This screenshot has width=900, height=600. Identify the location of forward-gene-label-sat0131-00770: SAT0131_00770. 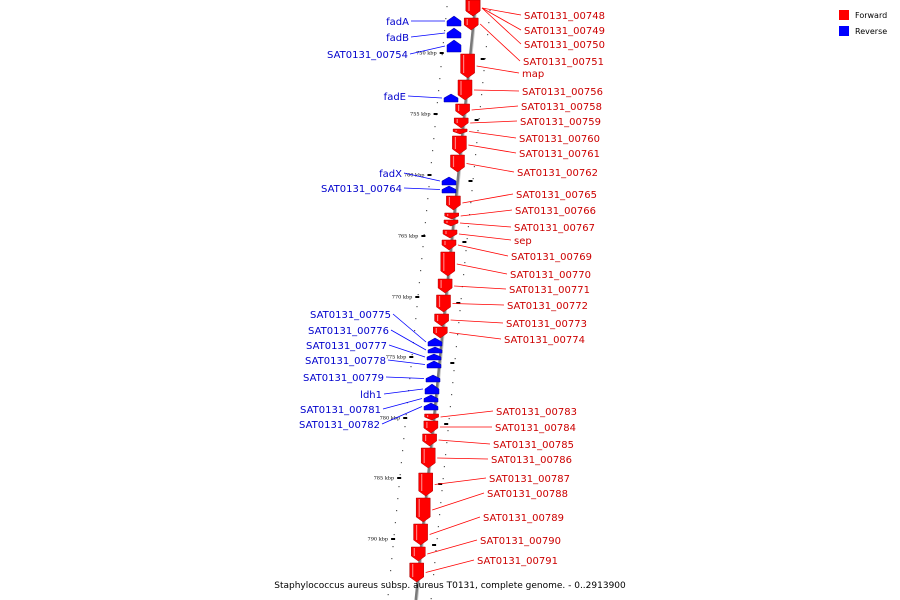
(550, 275).